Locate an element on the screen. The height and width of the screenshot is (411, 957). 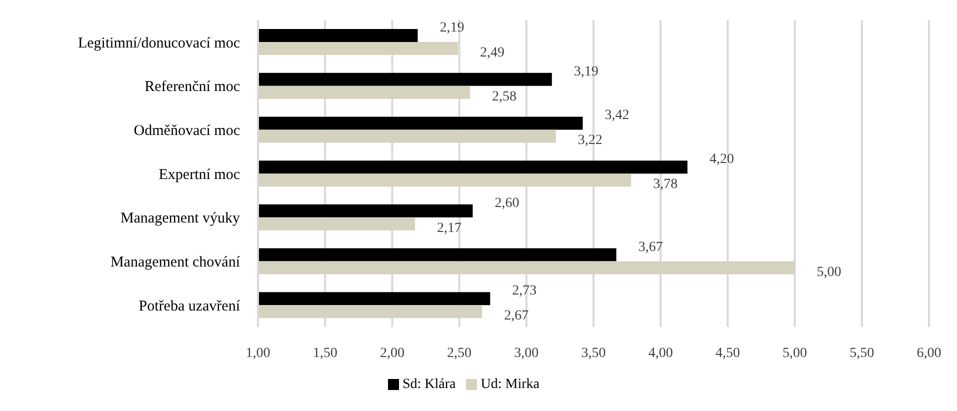
x-tick-label: 2,00 is located at coordinates (392, 353).